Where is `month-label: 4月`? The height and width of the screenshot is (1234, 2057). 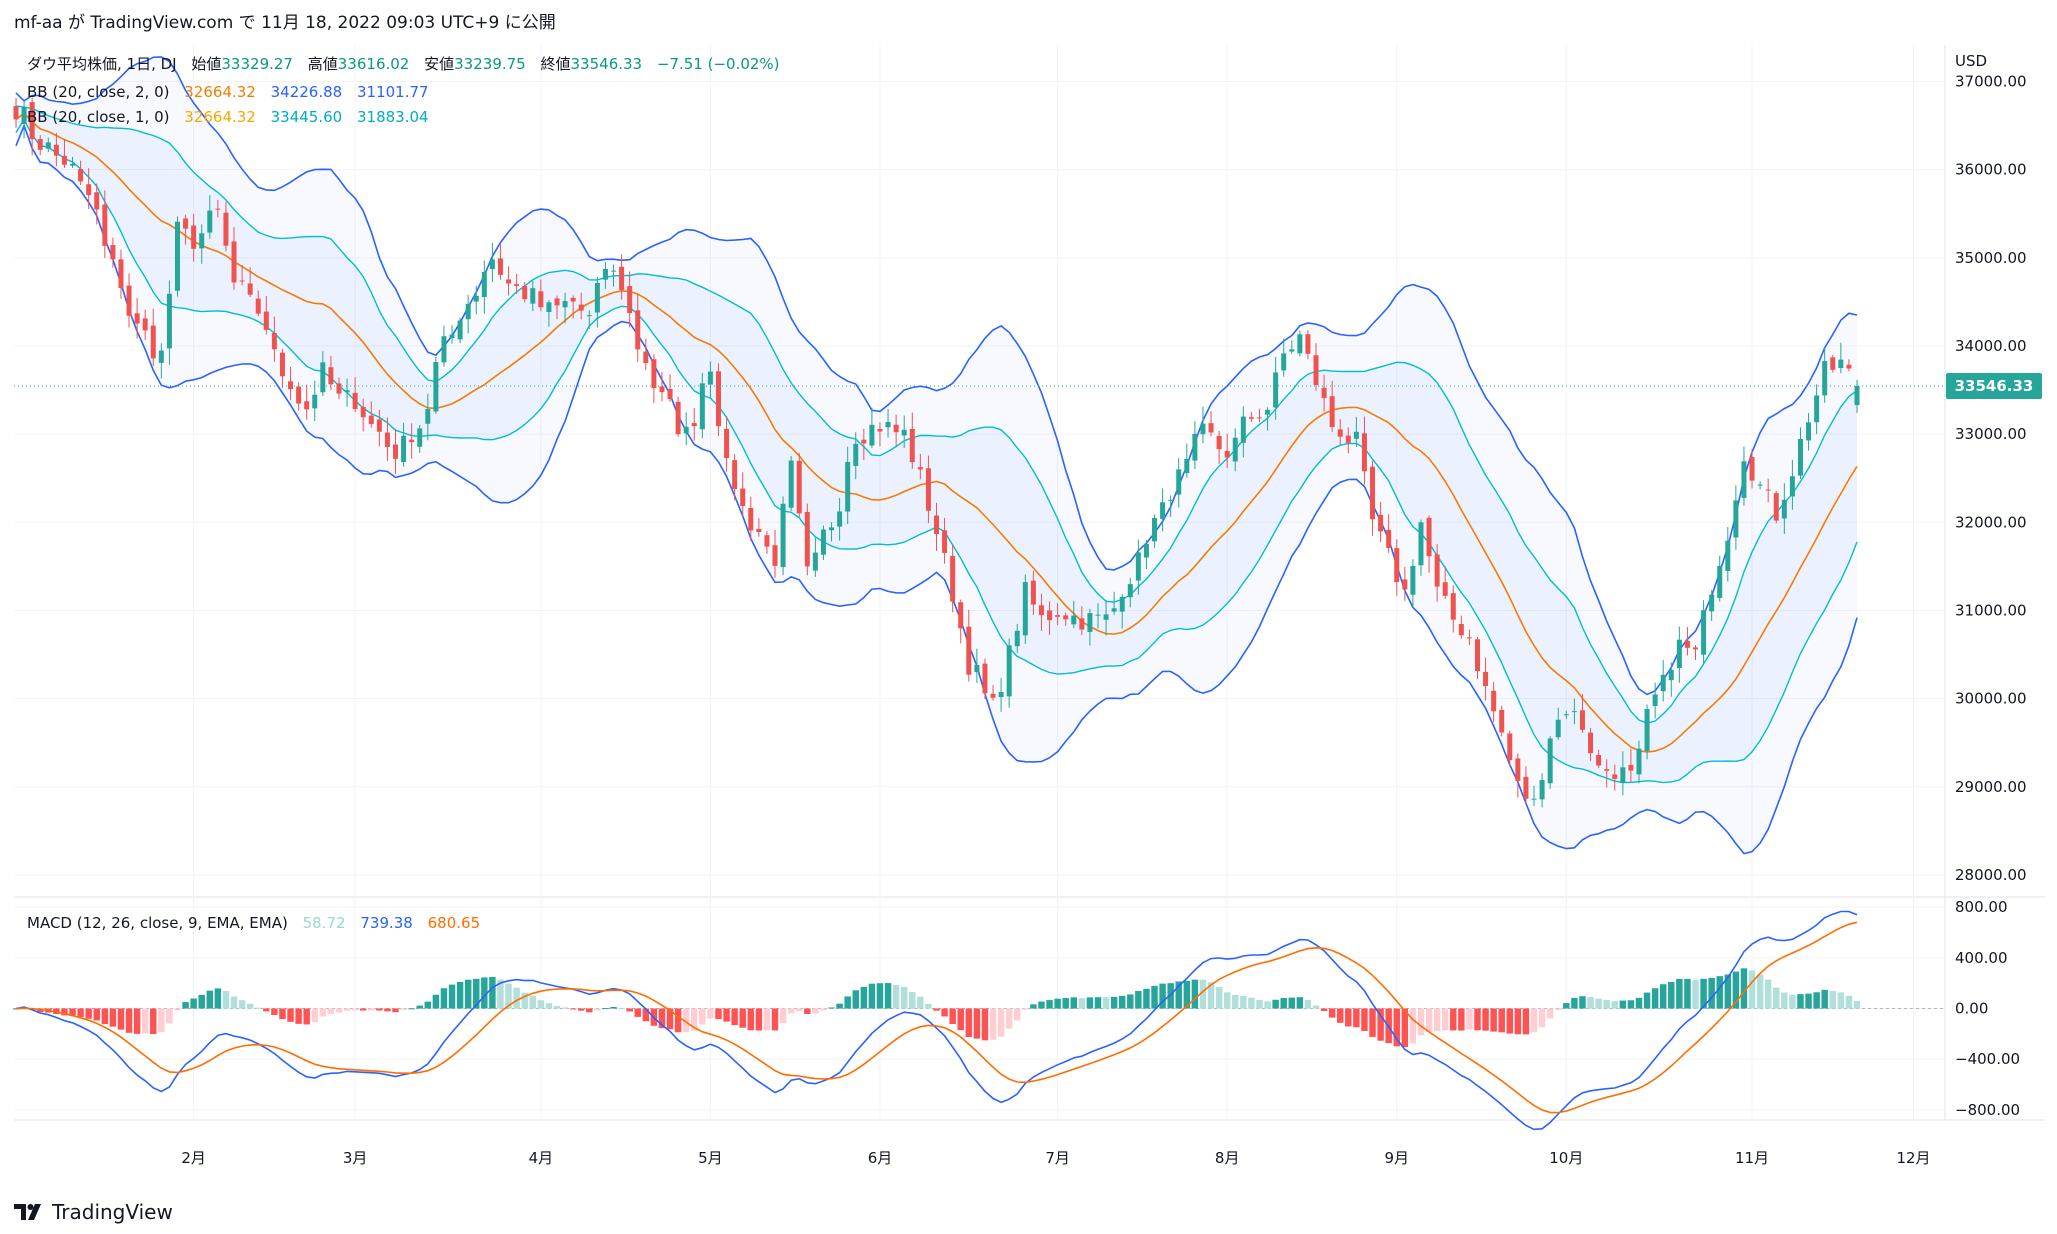 month-label: 4月 is located at coordinates (541, 1158).